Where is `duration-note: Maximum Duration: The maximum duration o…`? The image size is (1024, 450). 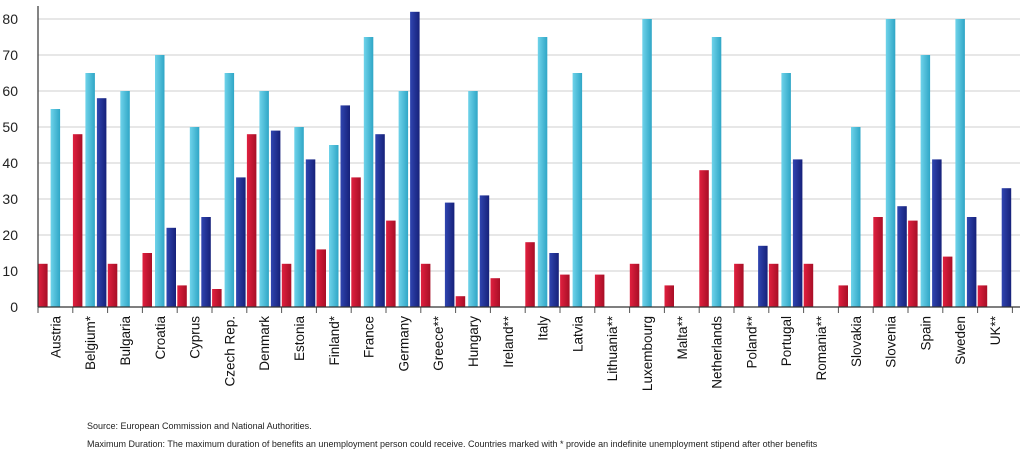
duration-note: Maximum Duration: The maximum duration o… is located at coordinates (452, 444).